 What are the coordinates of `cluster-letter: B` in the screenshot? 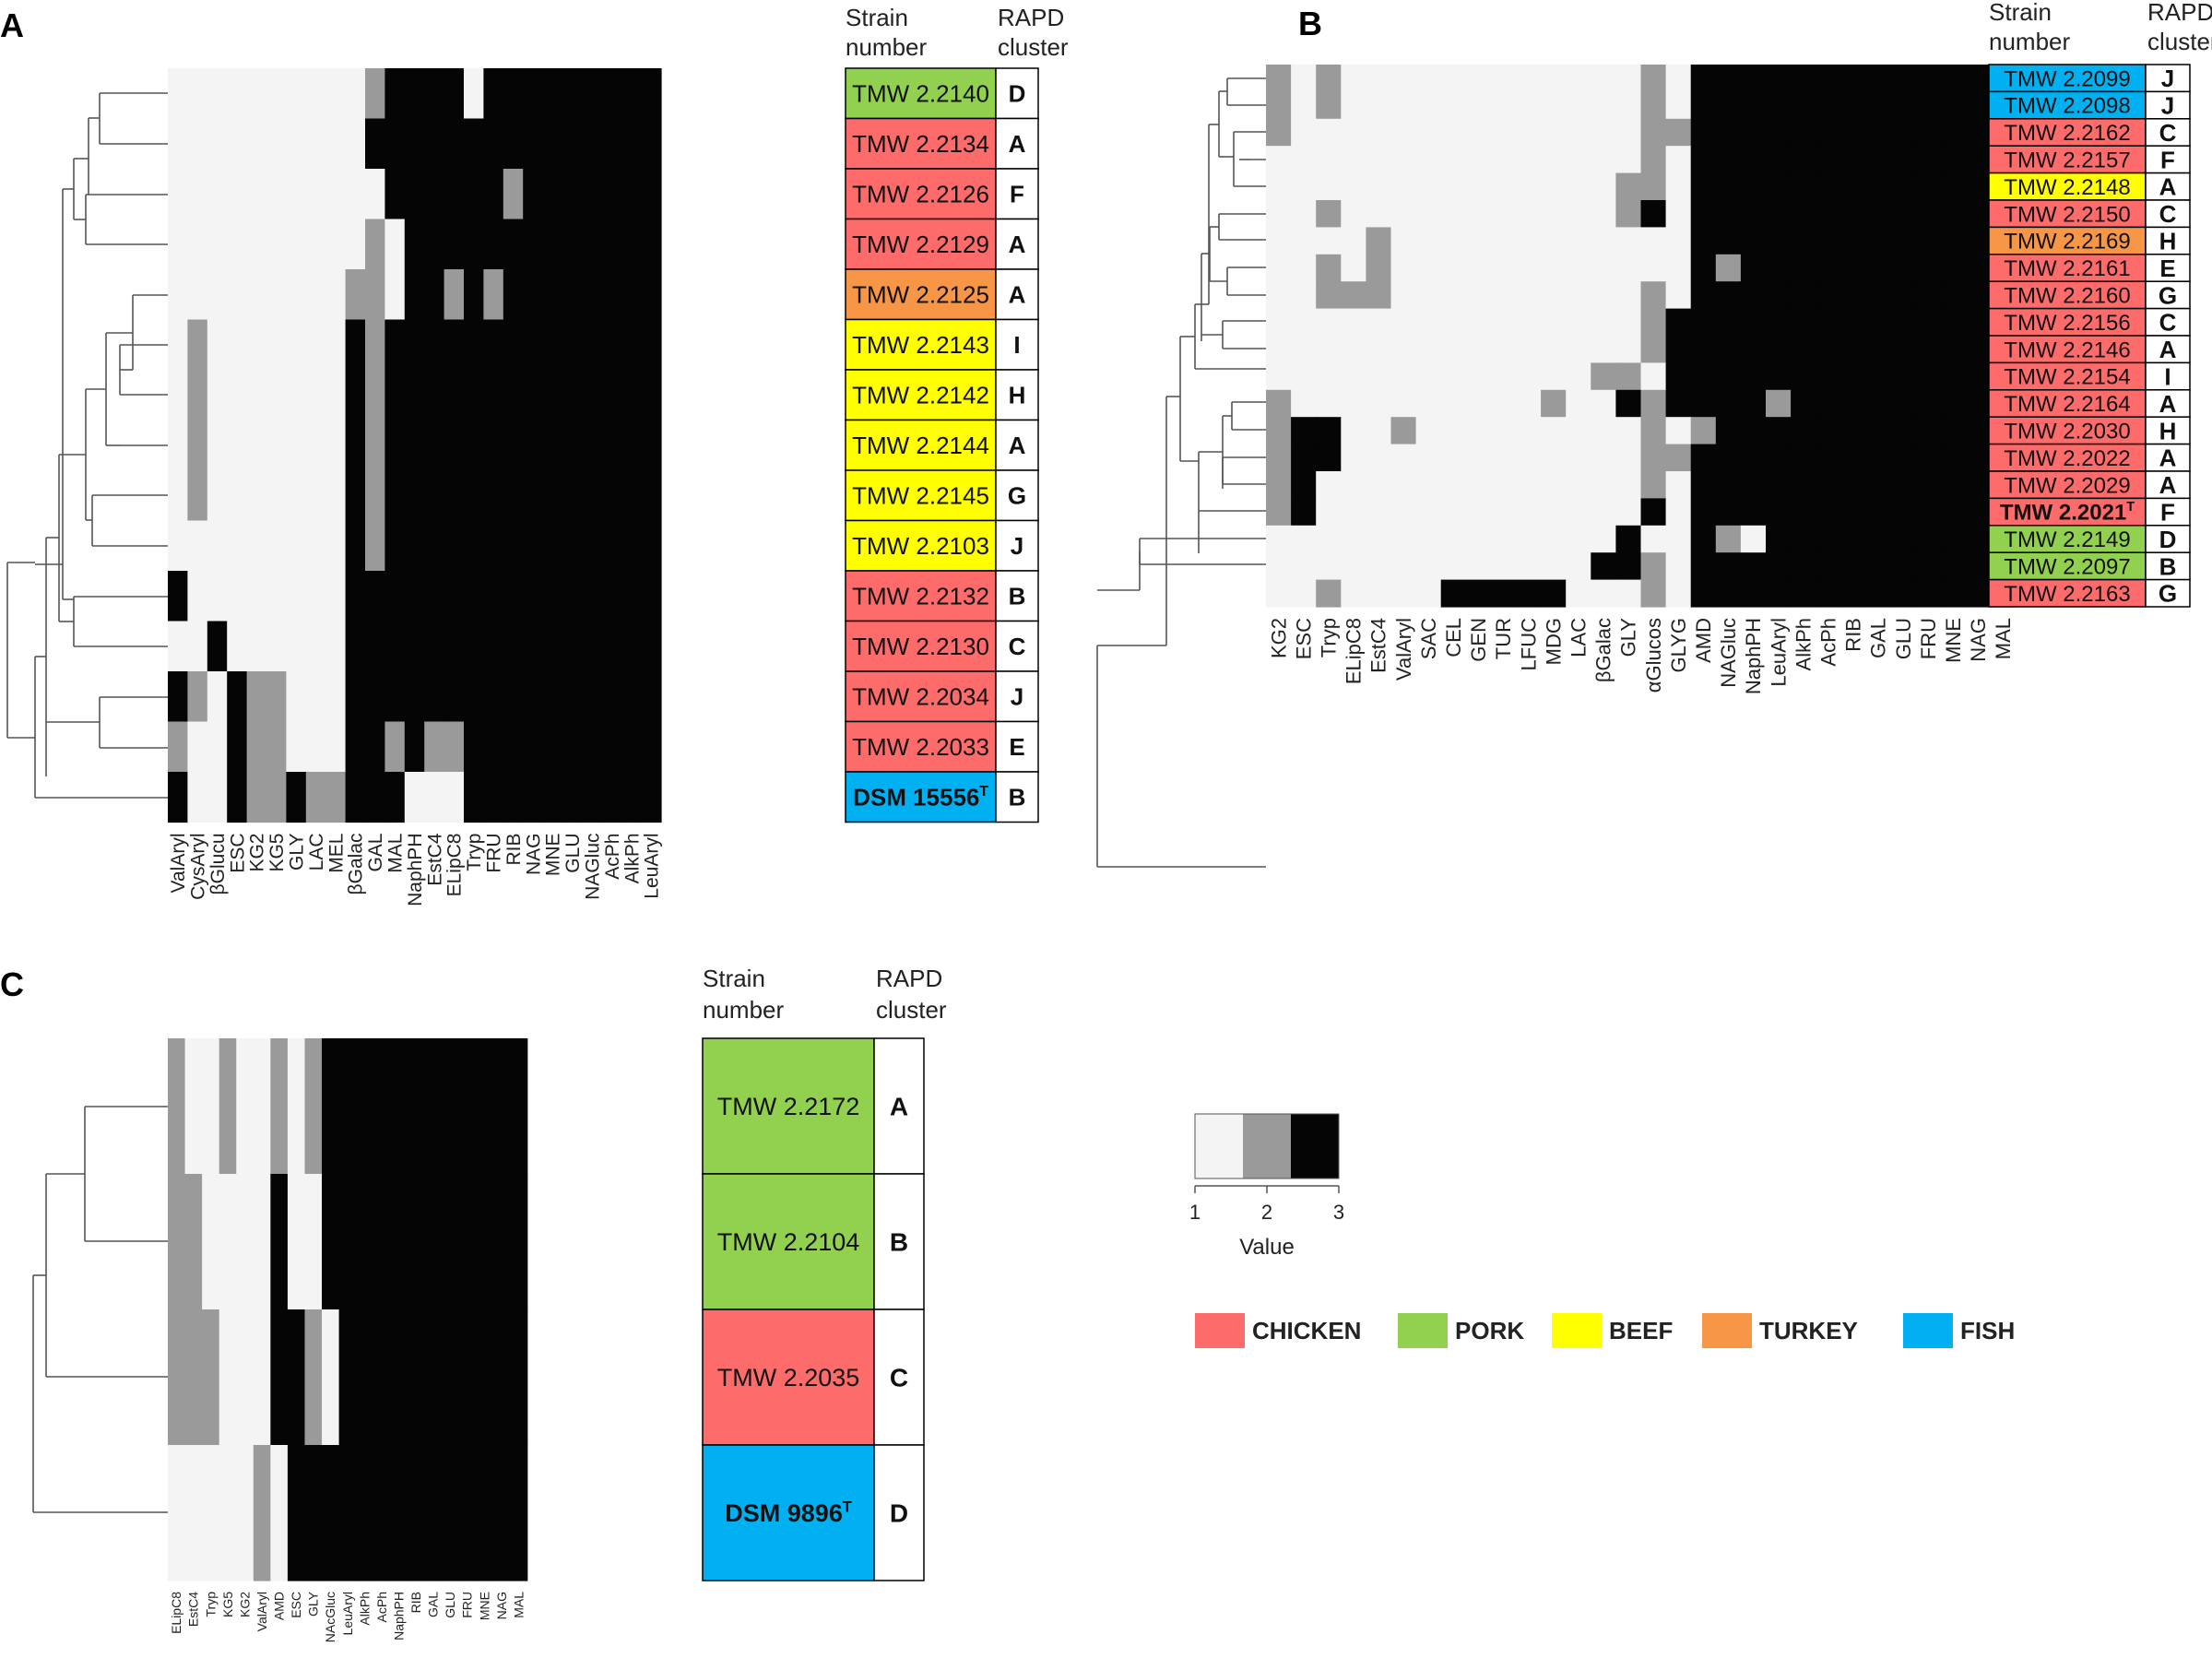 It's located at (1018, 596).